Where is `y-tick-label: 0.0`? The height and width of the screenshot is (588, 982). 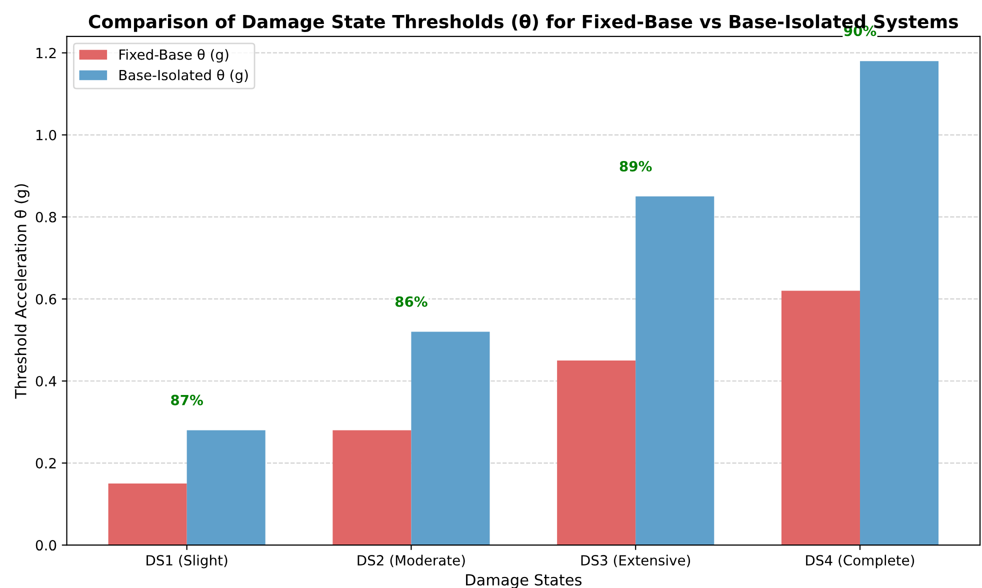 y-tick-label: 0.0 is located at coordinates (46, 545).